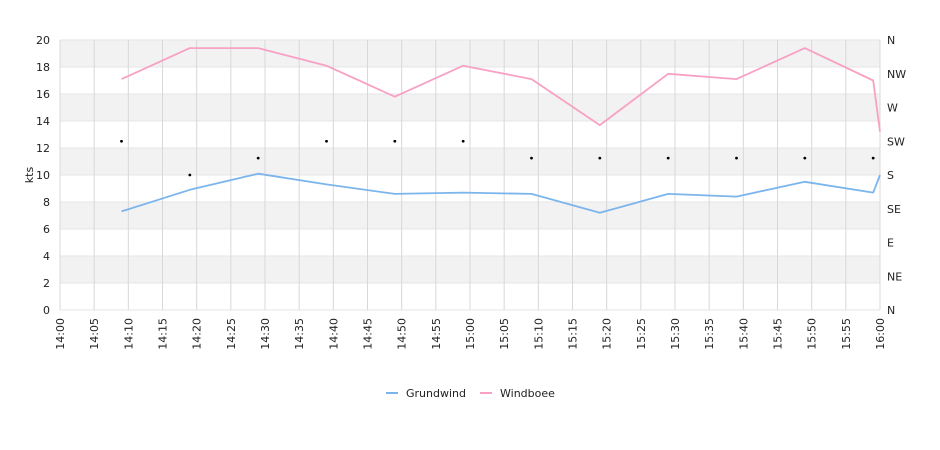 The image size is (940, 450). What do you see at coordinates (333, 334) in the screenshot?
I see `x-tick-label: 14:40` at bounding box center [333, 334].